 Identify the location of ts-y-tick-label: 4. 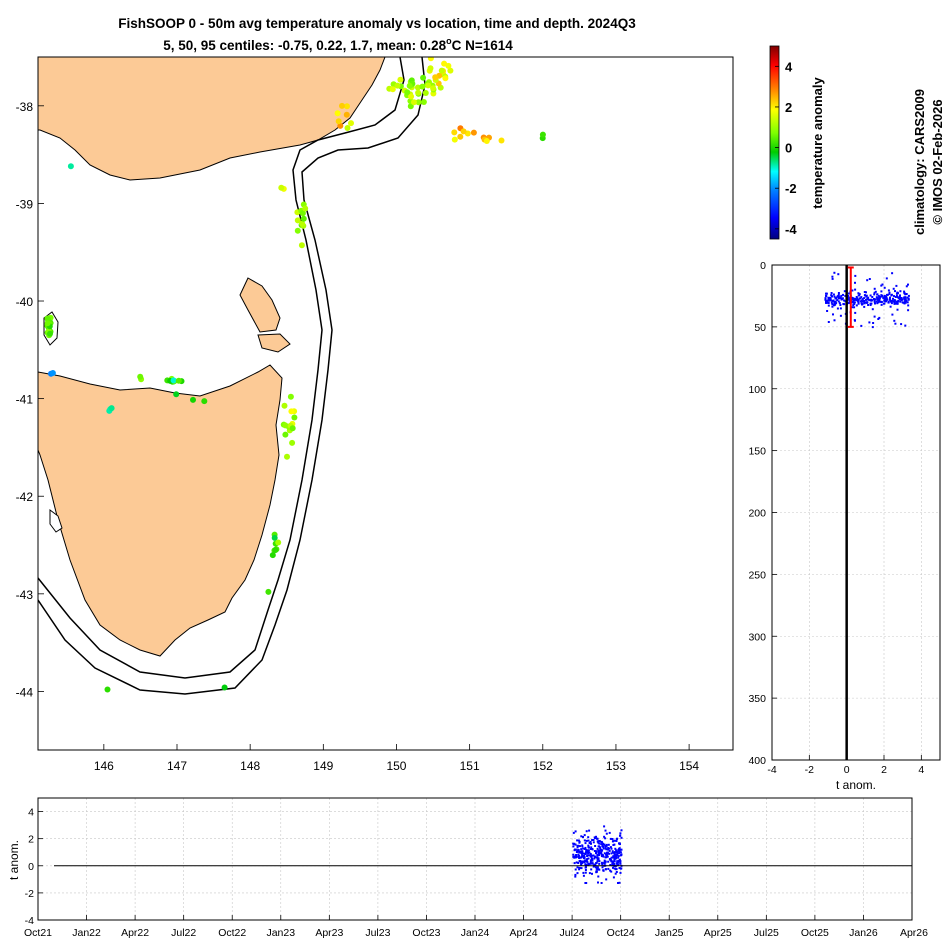
(31, 813).